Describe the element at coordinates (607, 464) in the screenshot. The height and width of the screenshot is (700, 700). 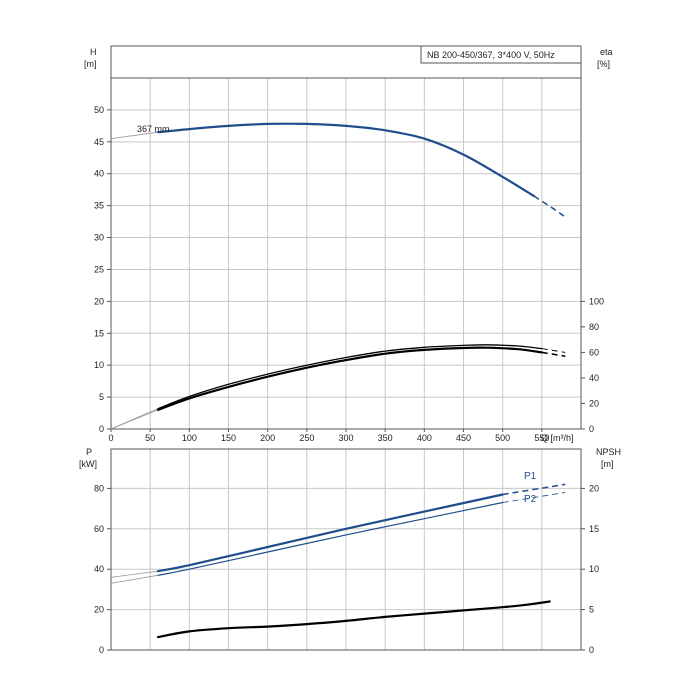
I see `bottom-right-axis-label-line2: [m]` at that location.